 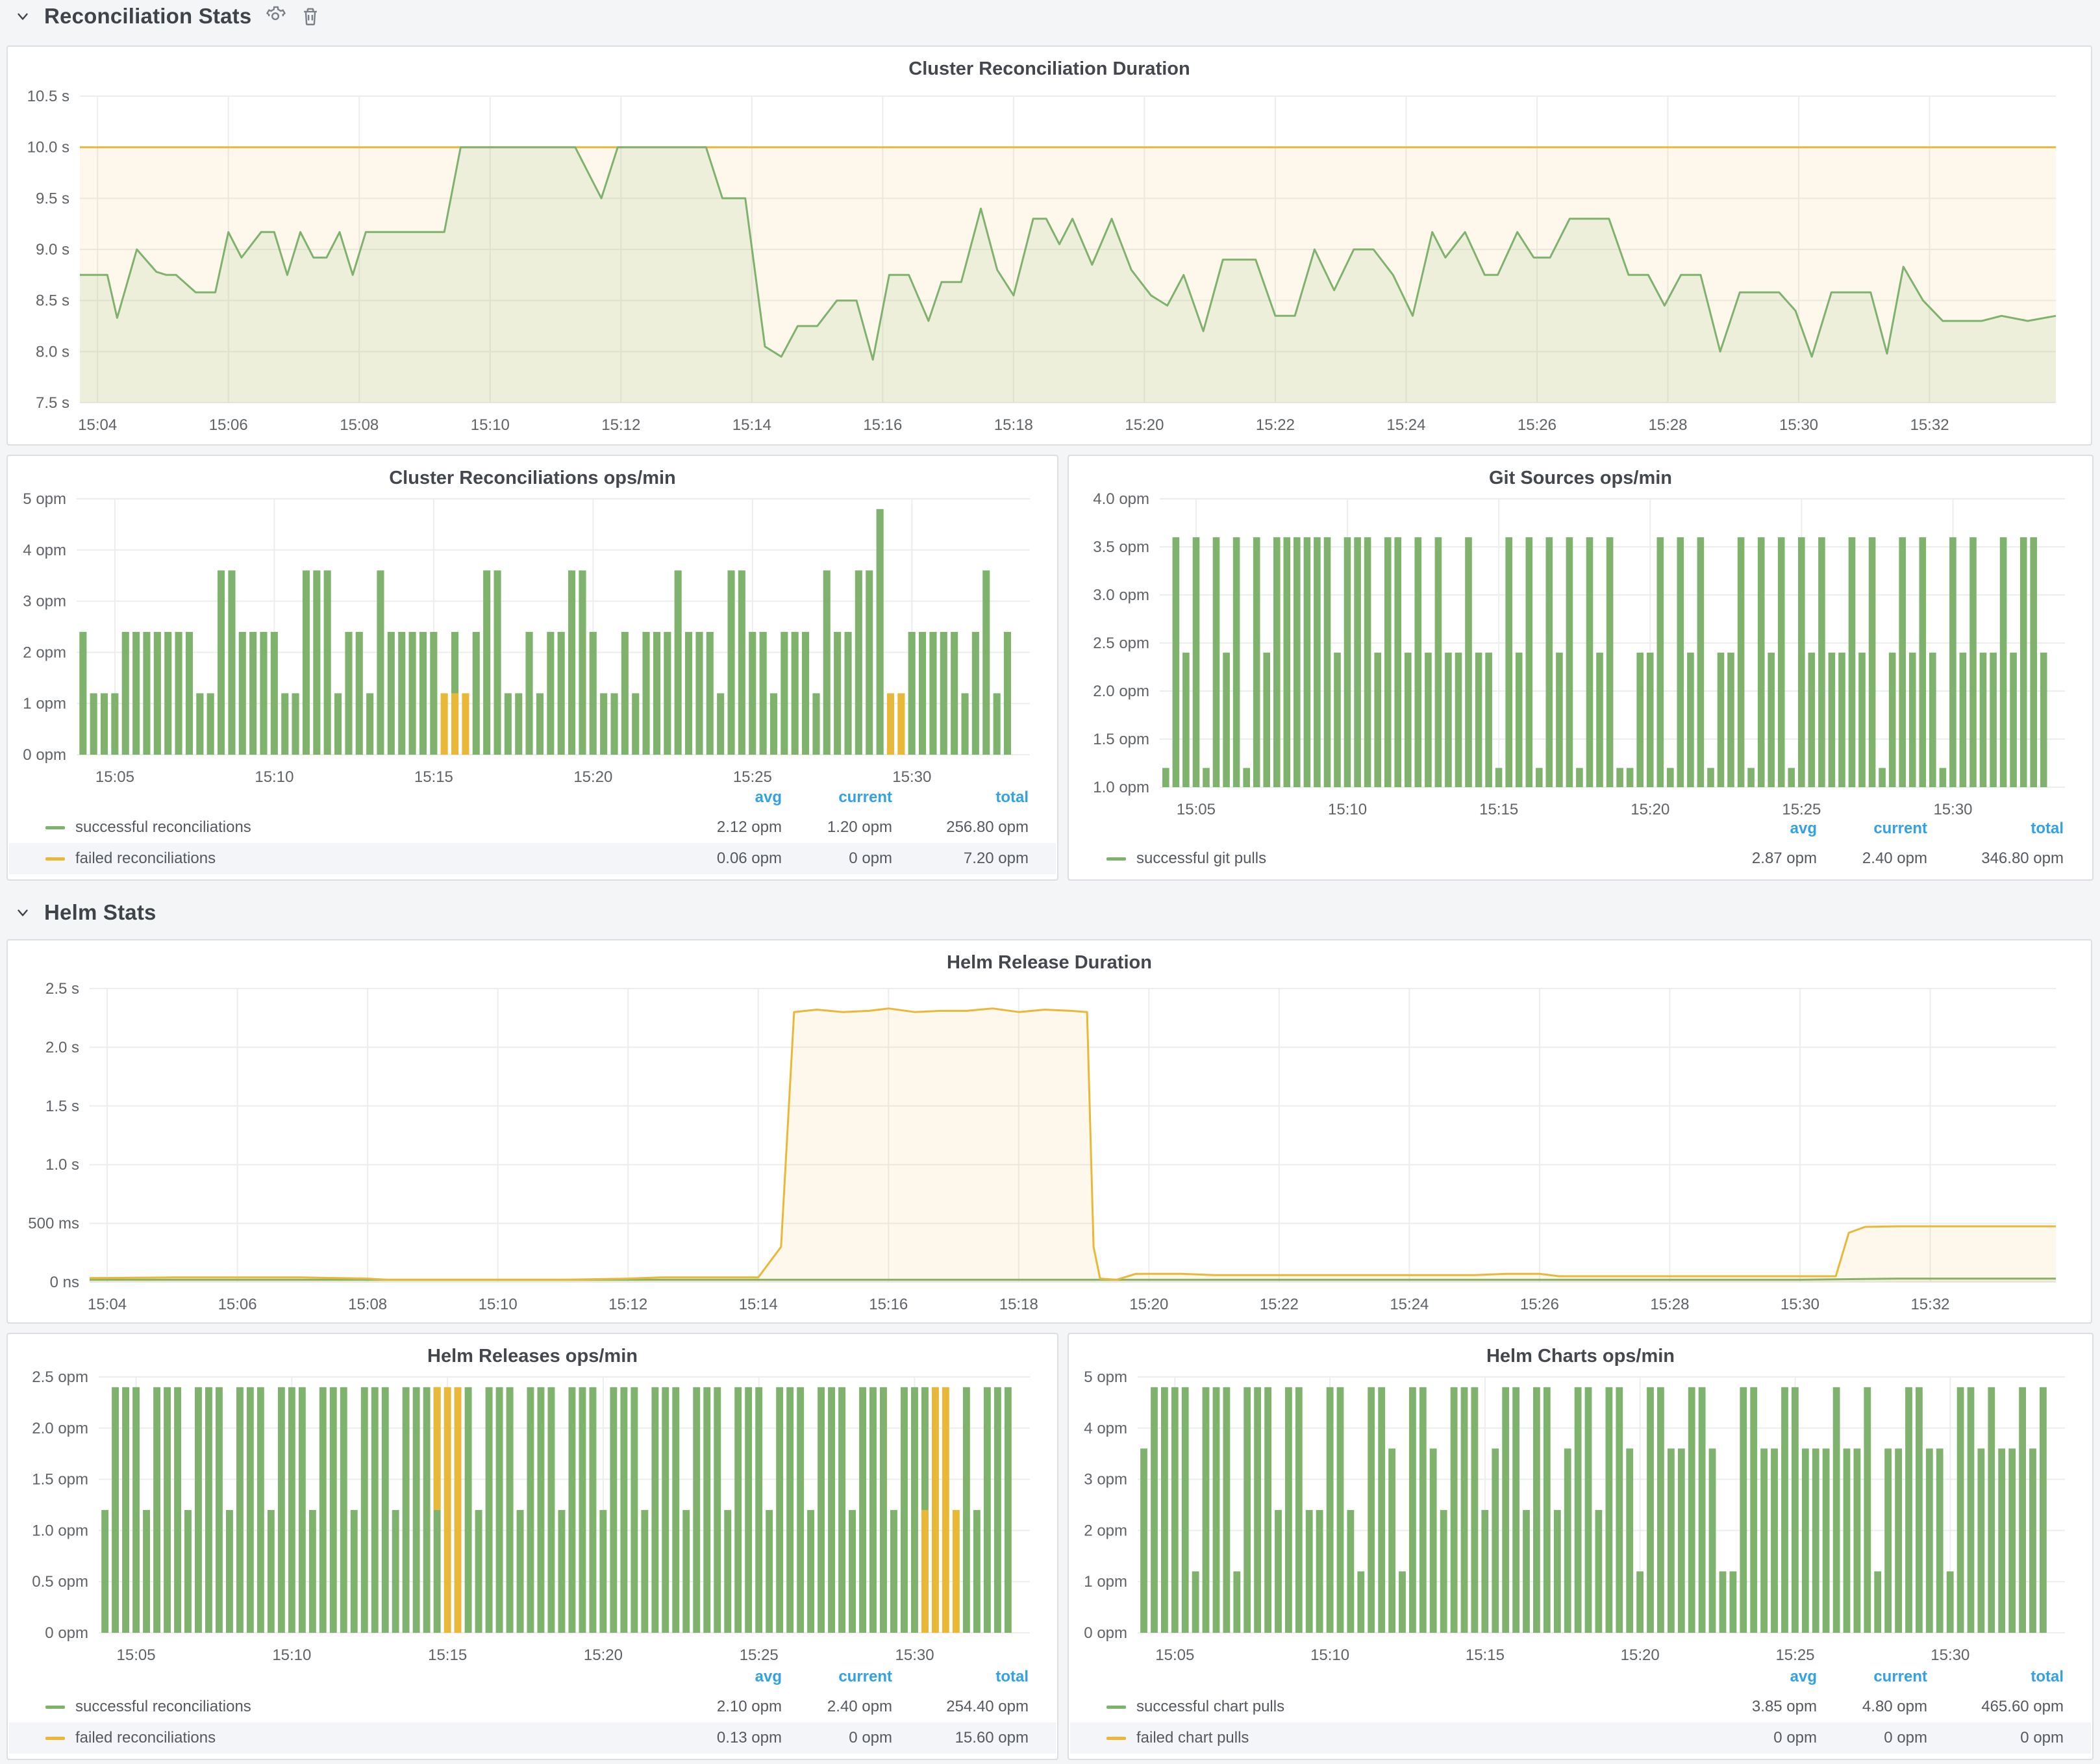 I want to click on panel-title: Helm Charts ops/min, so click(x=1581, y=1357).